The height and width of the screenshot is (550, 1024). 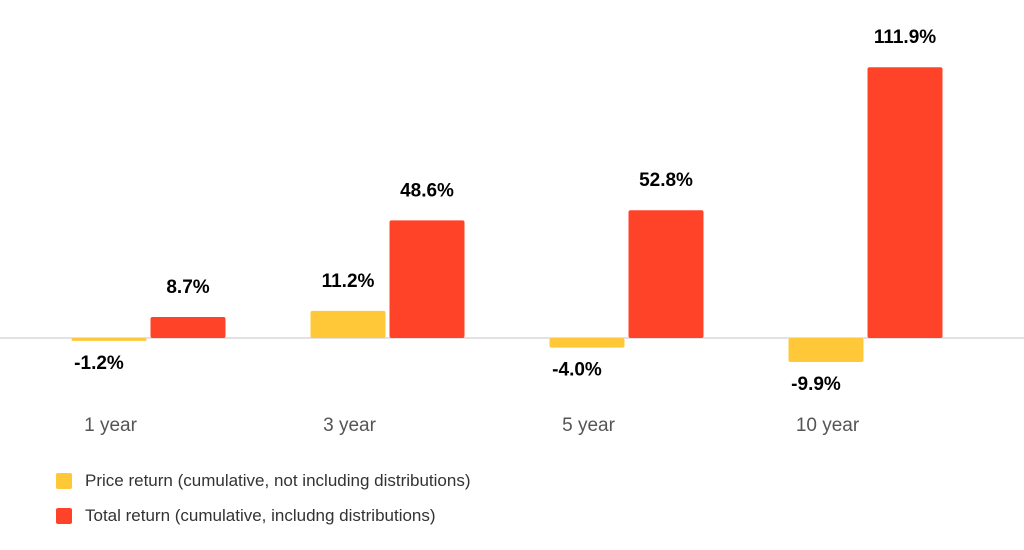 I want to click on bar-series-1-3-year, so click(x=427, y=279).